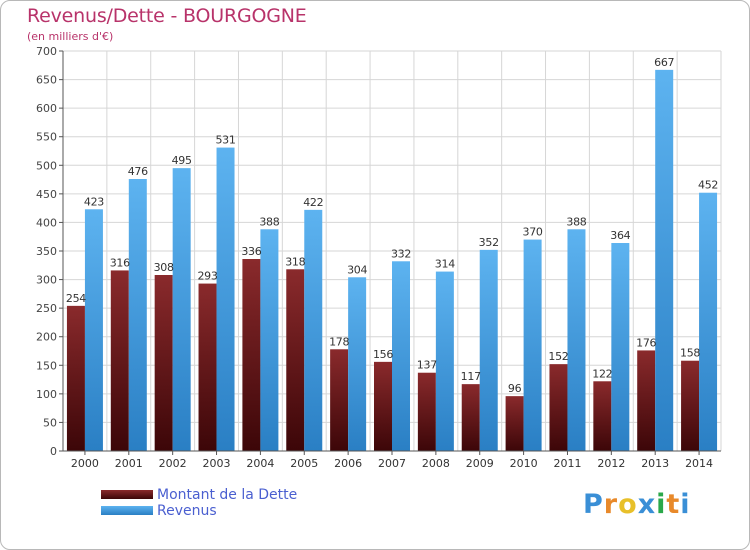 This screenshot has width=750, height=550. I want to click on data-label-revenue: 304, so click(357, 269).